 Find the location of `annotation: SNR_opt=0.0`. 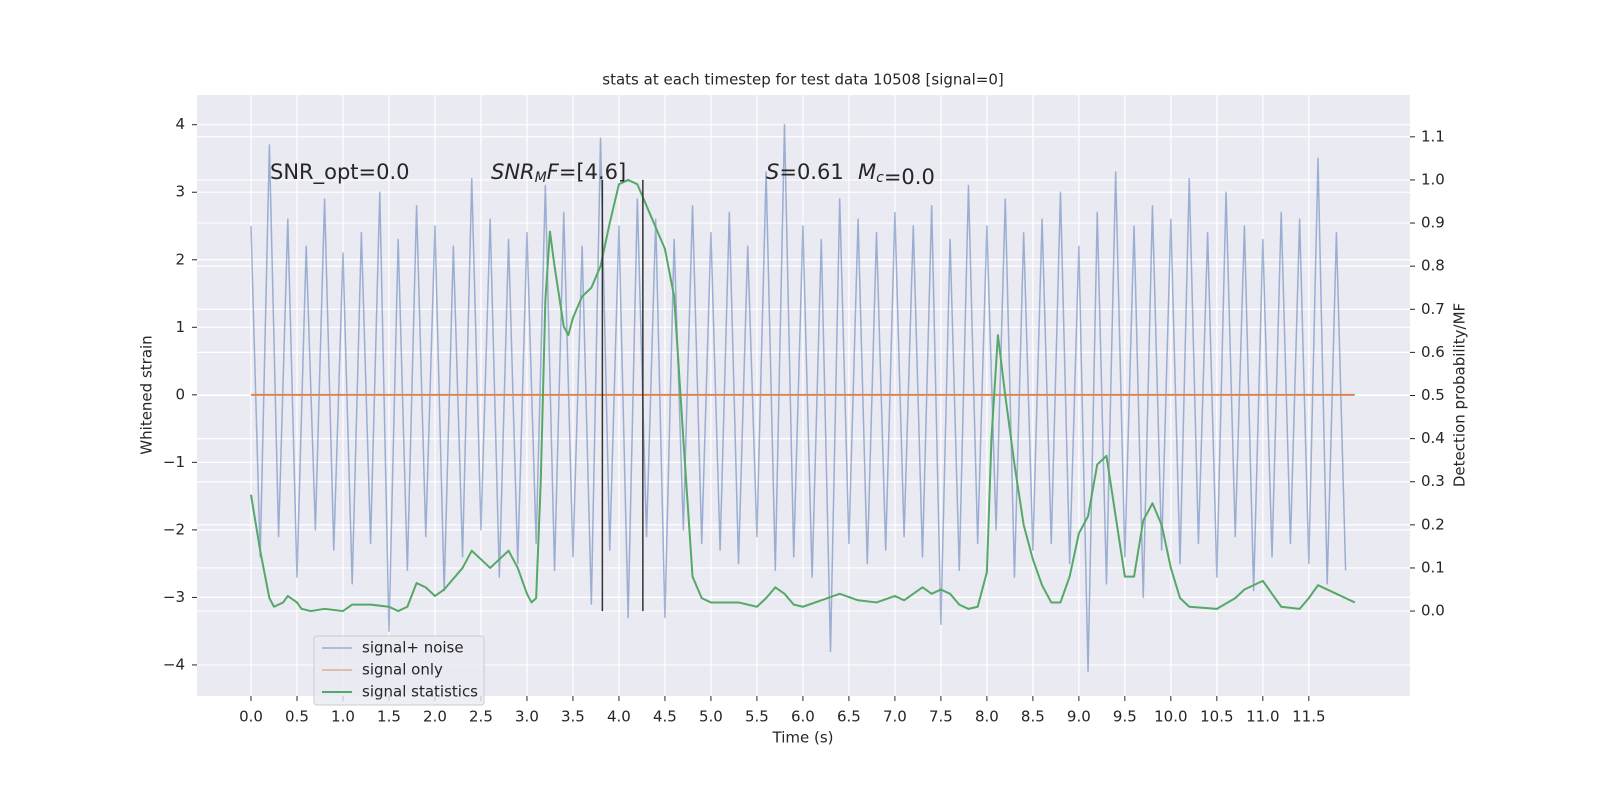

annotation: SNR_opt=0.0 is located at coordinates (340, 172).